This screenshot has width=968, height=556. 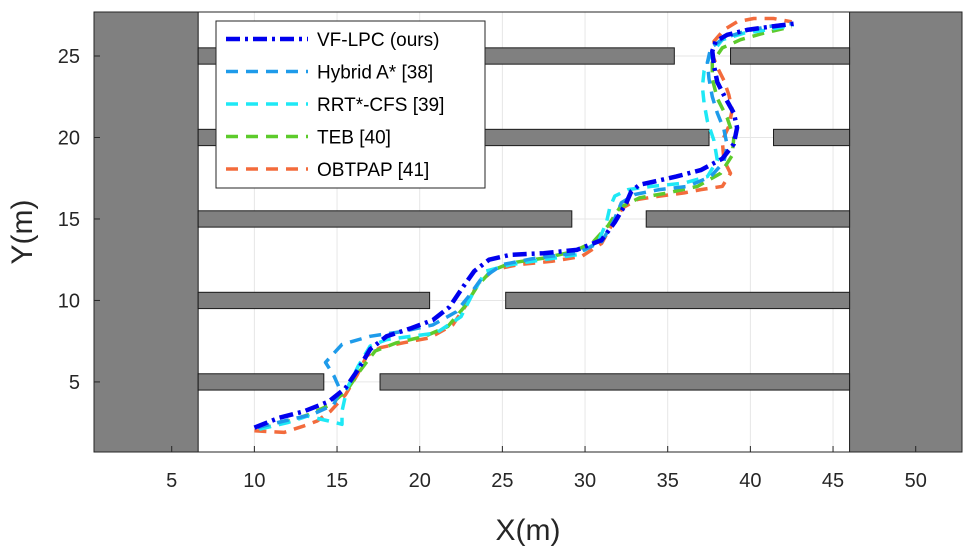 I want to click on x-tick-label: 20, so click(x=420, y=481).